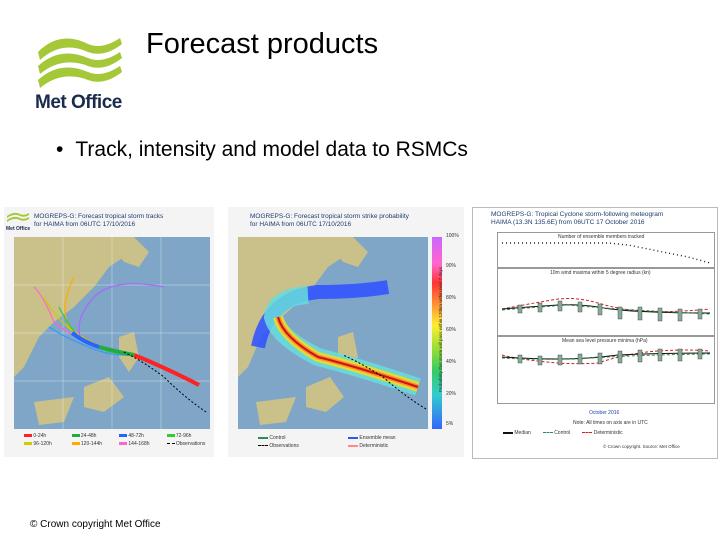 Image resolution: width=720 pixels, height=540 pixels. Describe the element at coordinates (606, 253) in the screenshot. I see `members-dots-svg` at that location.